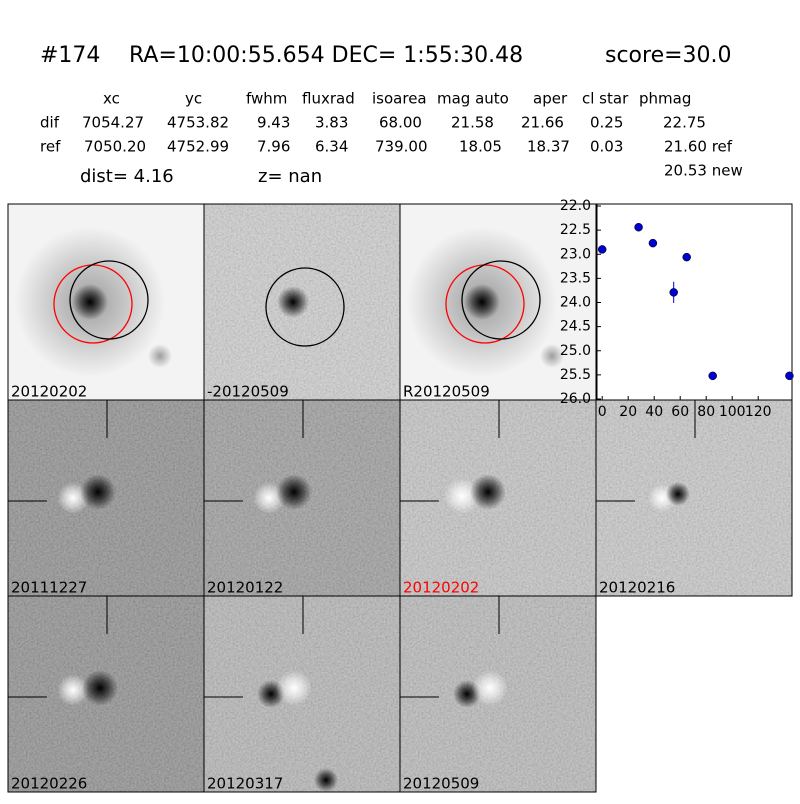 Image resolution: width=800 pixels, height=804 pixels. I want to click on table-cell: 7054.27, so click(113, 123).